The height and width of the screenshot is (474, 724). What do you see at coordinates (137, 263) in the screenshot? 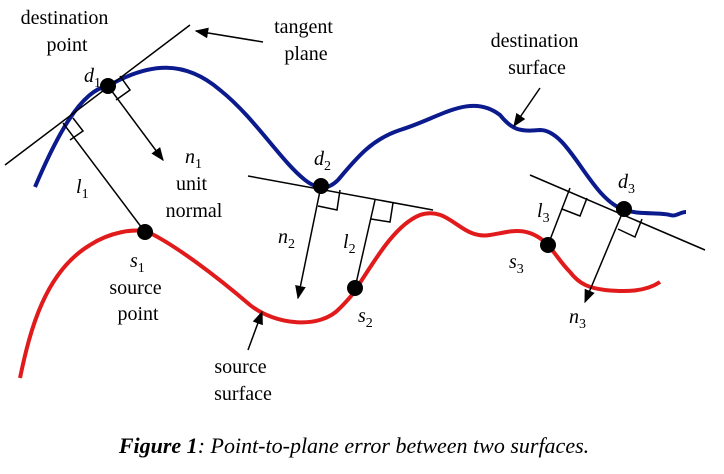
I see `label-s1: s1` at bounding box center [137, 263].